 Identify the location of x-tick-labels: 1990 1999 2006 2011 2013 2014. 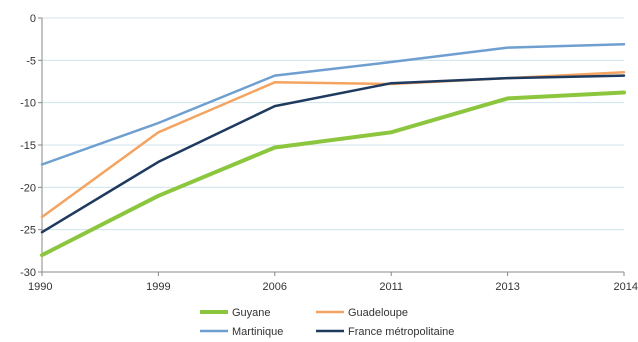
(333, 287).